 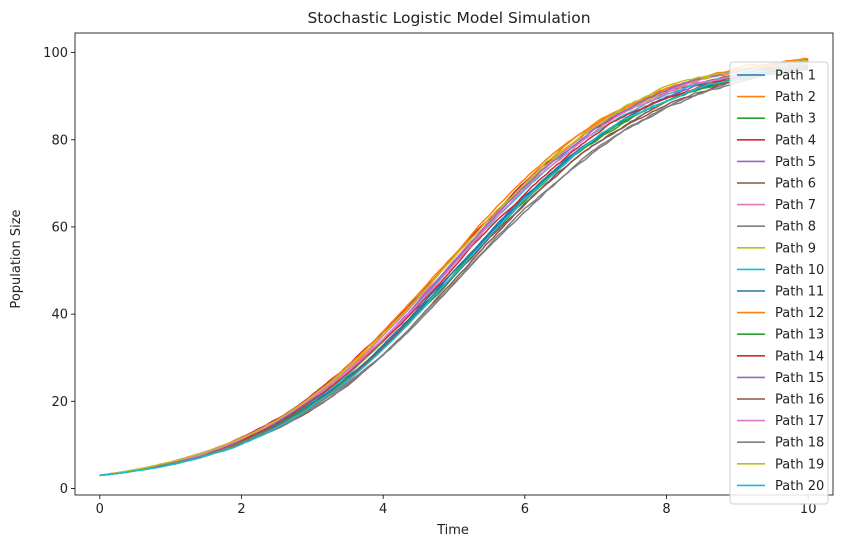 What do you see at coordinates (64, 489) in the screenshot?
I see `y-tick-label: 0` at bounding box center [64, 489].